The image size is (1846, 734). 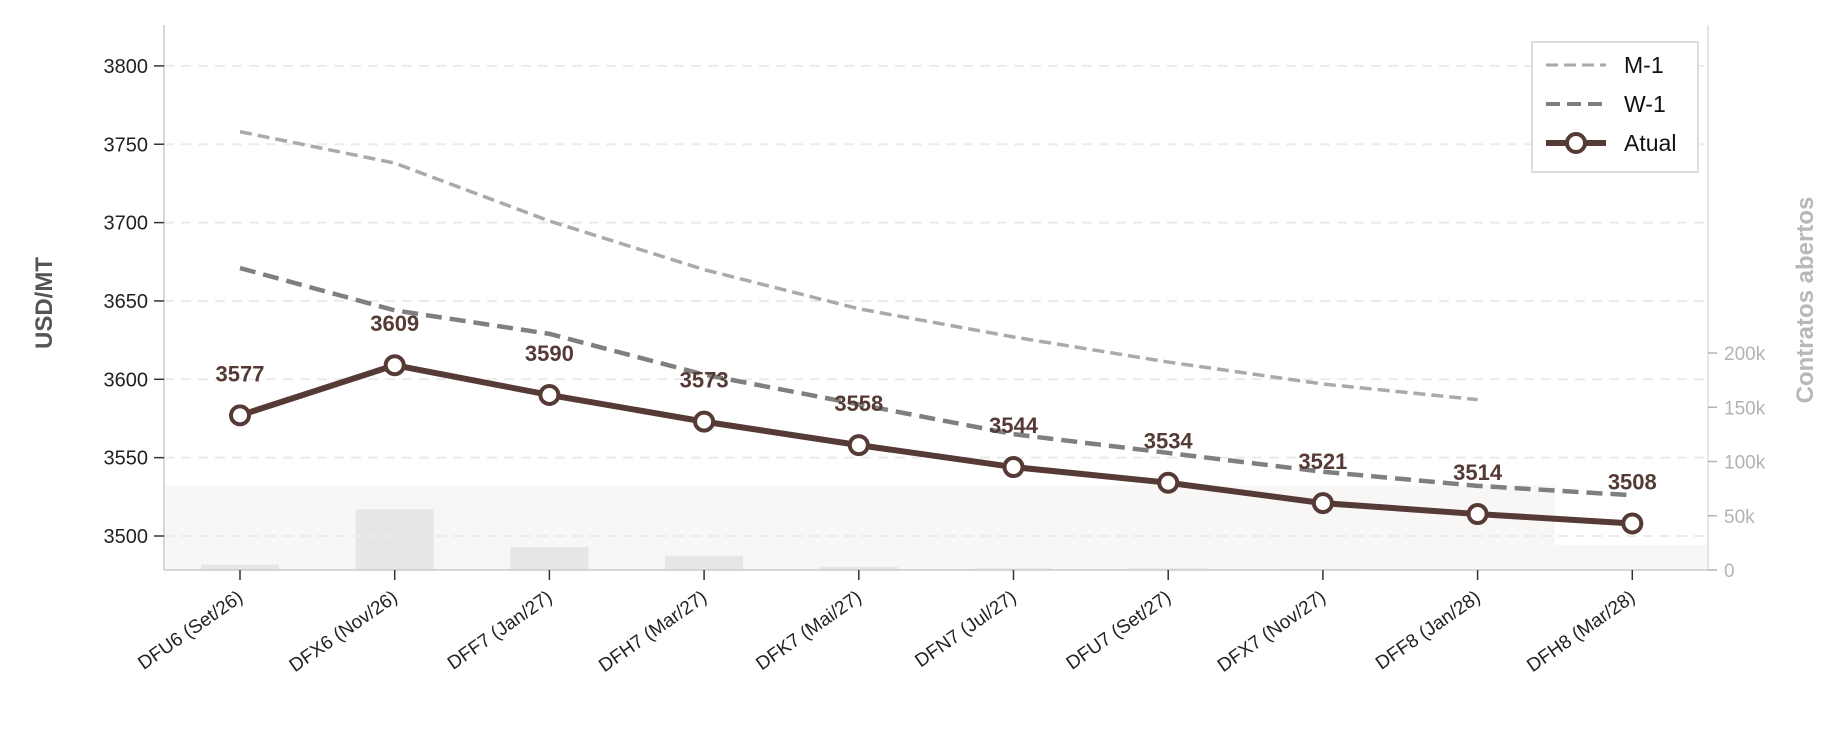 What do you see at coordinates (653, 632) in the screenshot?
I see `x-tick-label: DFH7 (Mar/27)` at bounding box center [653, 632].